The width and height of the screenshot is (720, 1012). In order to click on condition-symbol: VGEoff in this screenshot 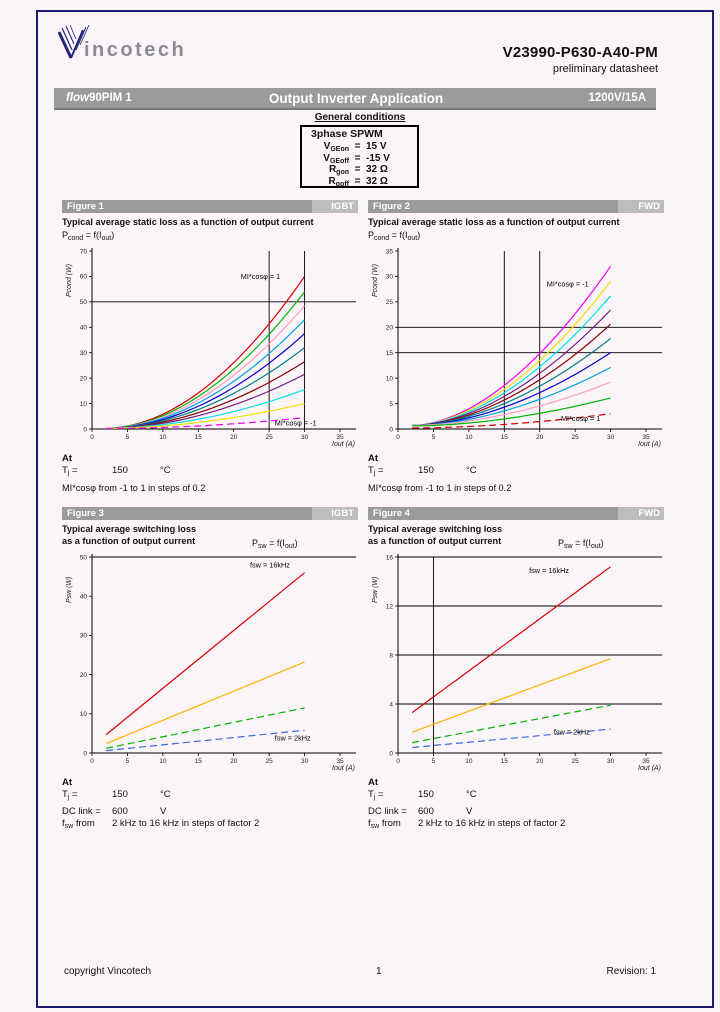, I will do `click(336, 158)`.